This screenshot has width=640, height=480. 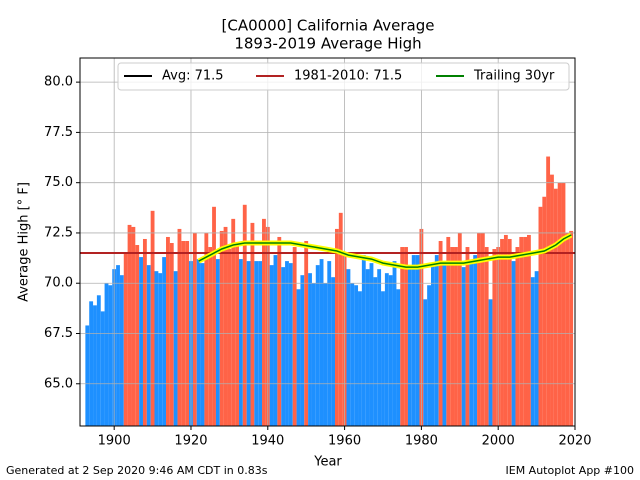 What do you see at coordinates (327, 44) in the screenshot?
I see `chart-subtitle: 1893-2019 Average High` at bounding box center [327, 44].